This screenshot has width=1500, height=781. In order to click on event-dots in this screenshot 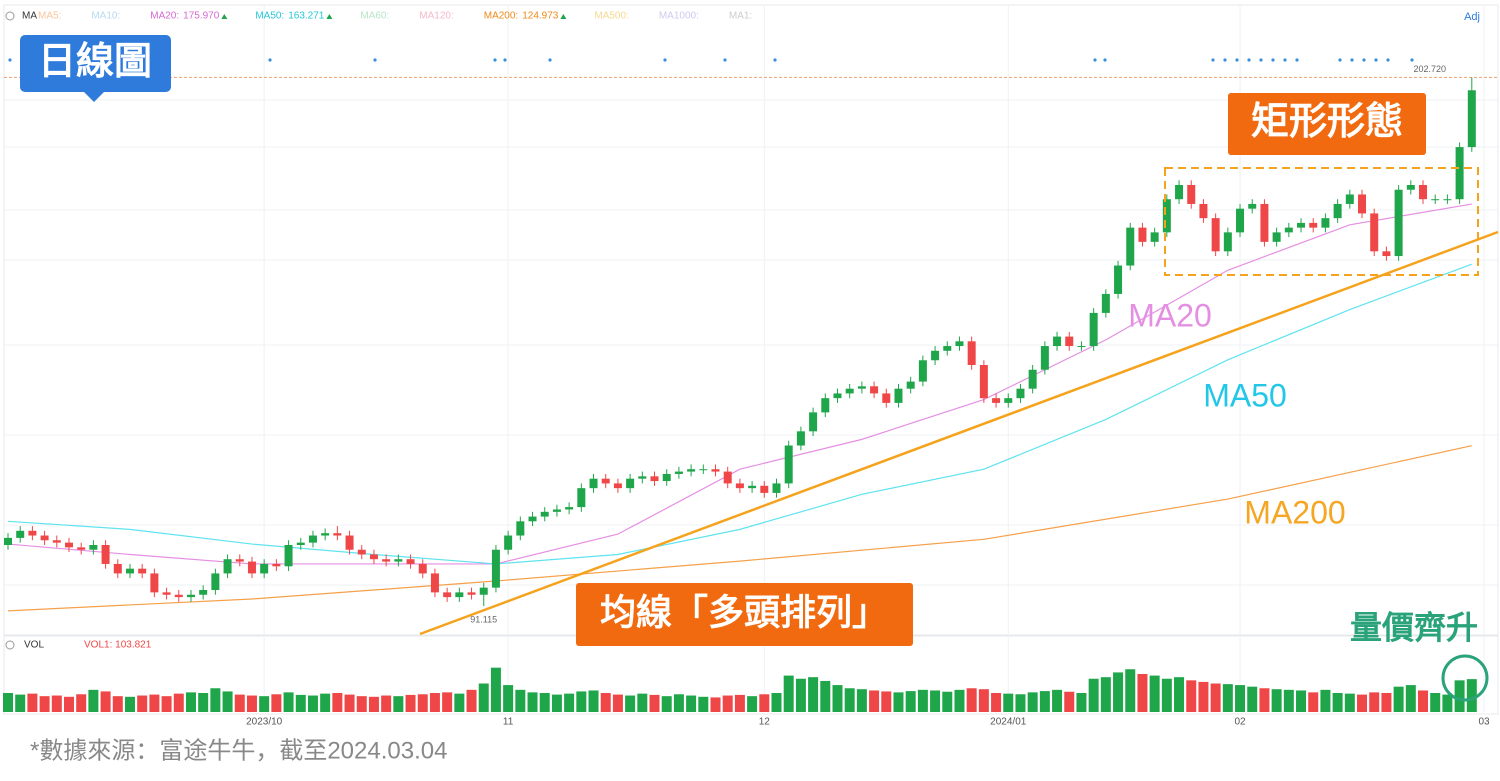, I will do `click(711, 60)`.